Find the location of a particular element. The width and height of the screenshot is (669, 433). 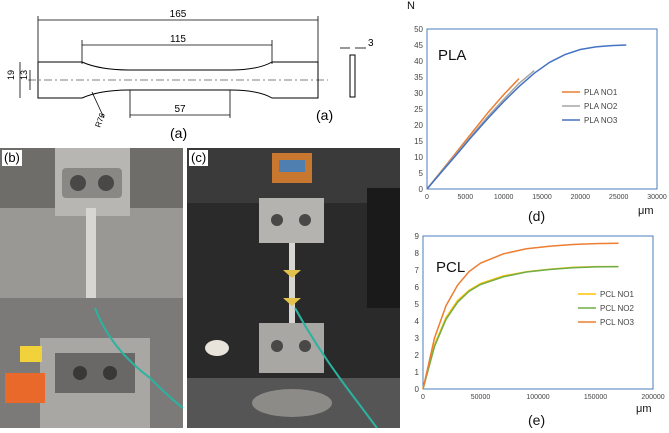

pcl-x-tick-label: 150000 is located at coordinates (595, 397).